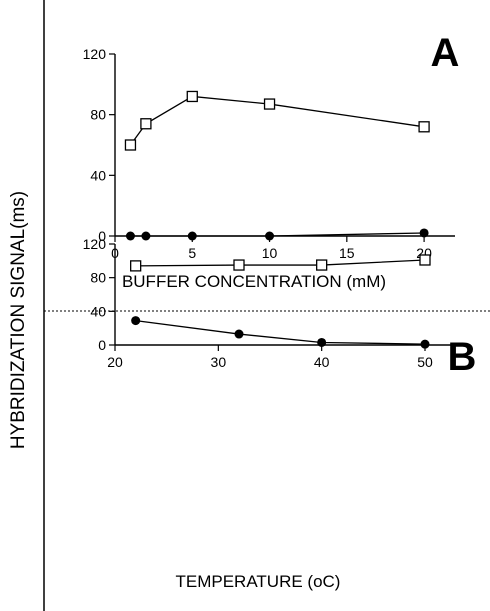  What do you see at coordinates (95, 54) in the screenshot?
I see `y-tick-label-a: 120` at bounding box center [95, 54].